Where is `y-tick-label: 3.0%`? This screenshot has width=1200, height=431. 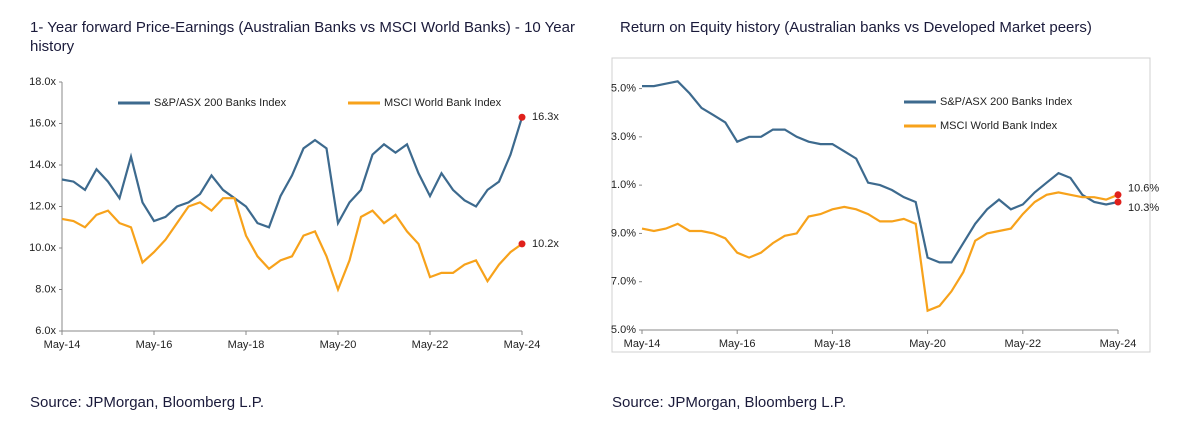 y-tick-label: 3.0% is located at coordinates (623, 137).